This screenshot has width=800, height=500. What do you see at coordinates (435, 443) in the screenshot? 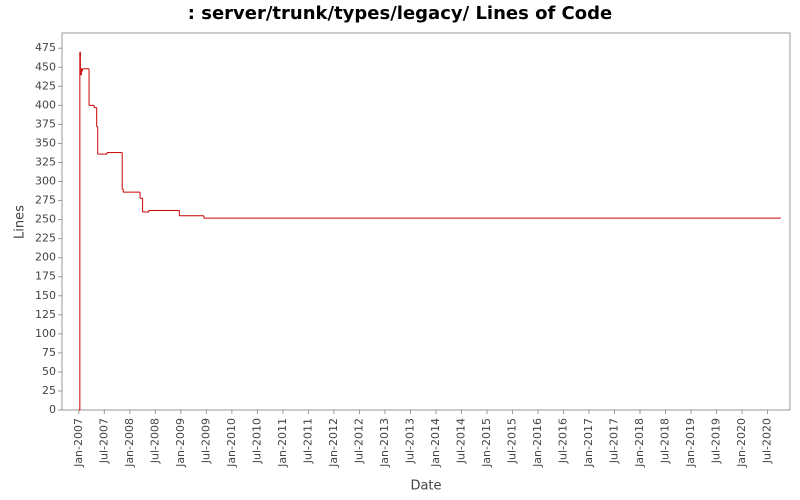
I see `x-tick-label: Jan-2014` at bounding box center [435, 443].